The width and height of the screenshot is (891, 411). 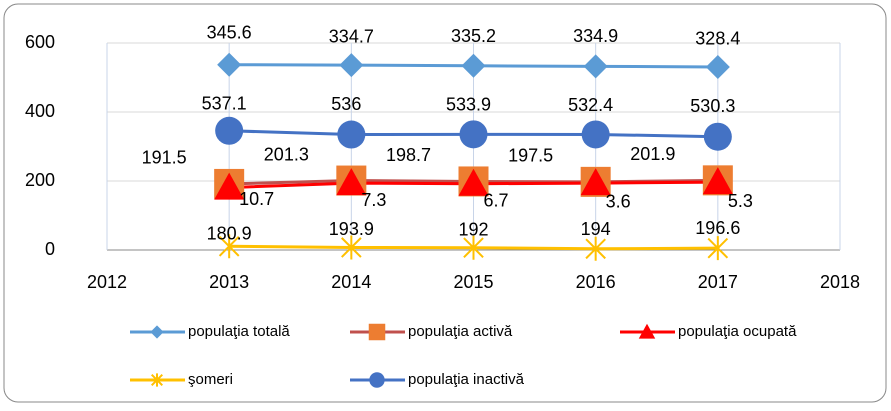 I want to click on data-label: 10.7, so click(x=256, y=199).